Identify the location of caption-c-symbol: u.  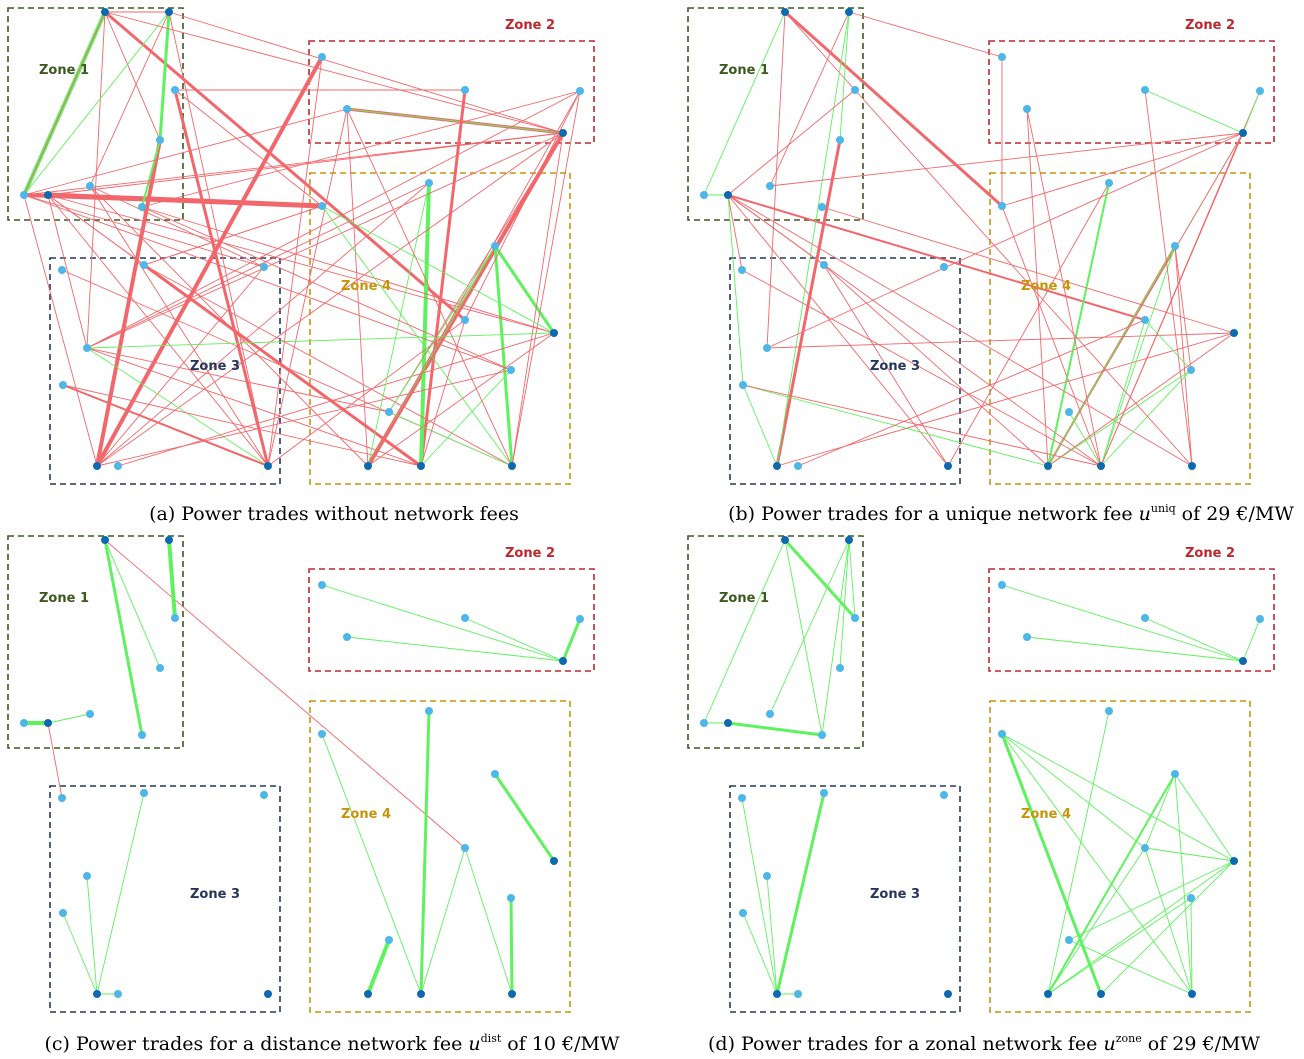
(474, 1044).